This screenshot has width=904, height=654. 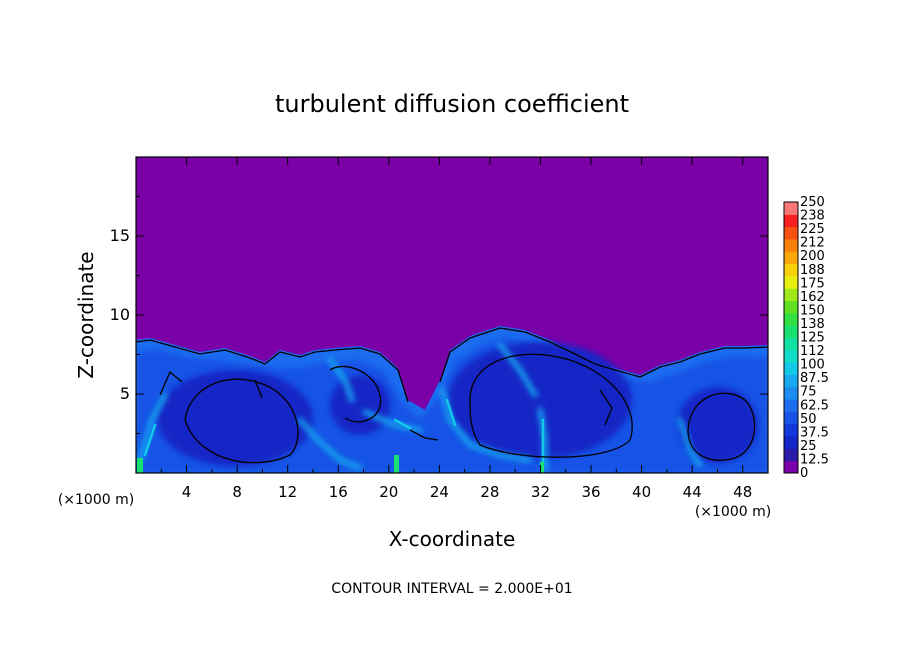 I want to click on colorbar-label: 112, so click(x=812, y=351).